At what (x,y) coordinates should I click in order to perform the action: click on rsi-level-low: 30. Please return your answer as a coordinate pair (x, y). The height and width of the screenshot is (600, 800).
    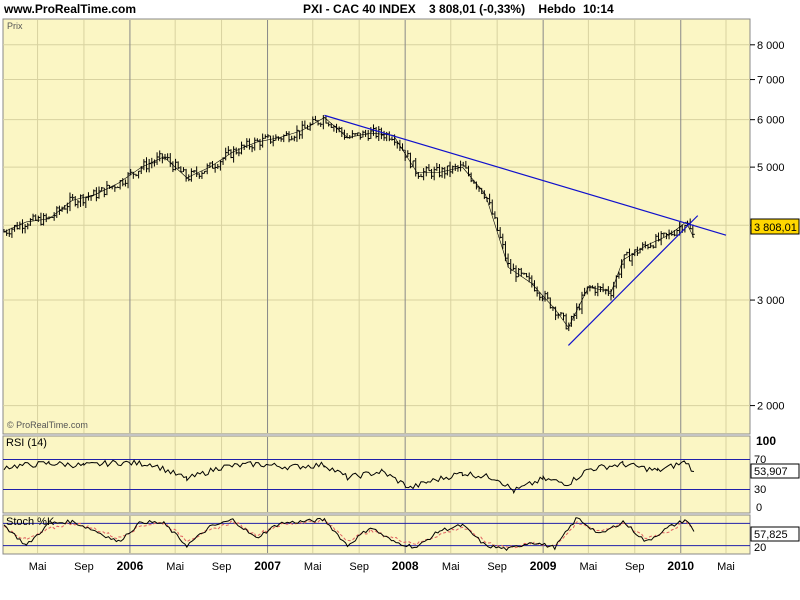
    Looking at the image, I should click on (760, 490).